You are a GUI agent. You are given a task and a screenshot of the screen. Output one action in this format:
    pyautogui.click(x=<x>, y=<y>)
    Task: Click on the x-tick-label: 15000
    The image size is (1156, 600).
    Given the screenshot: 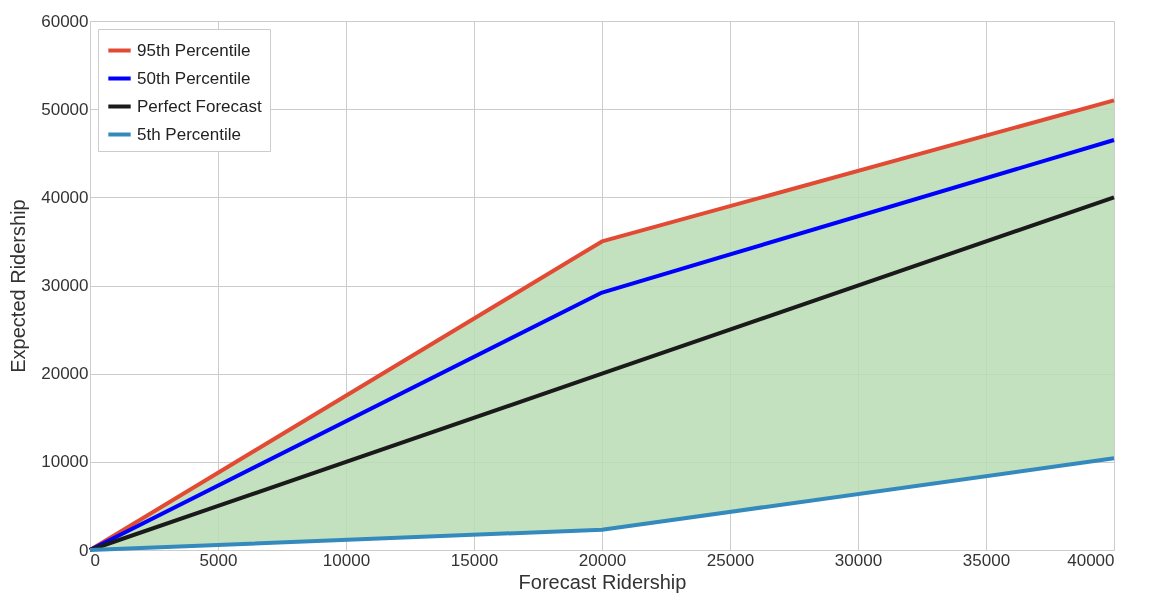 What is the action you would take?
    pyautogui.click(x=474, y=560)
    